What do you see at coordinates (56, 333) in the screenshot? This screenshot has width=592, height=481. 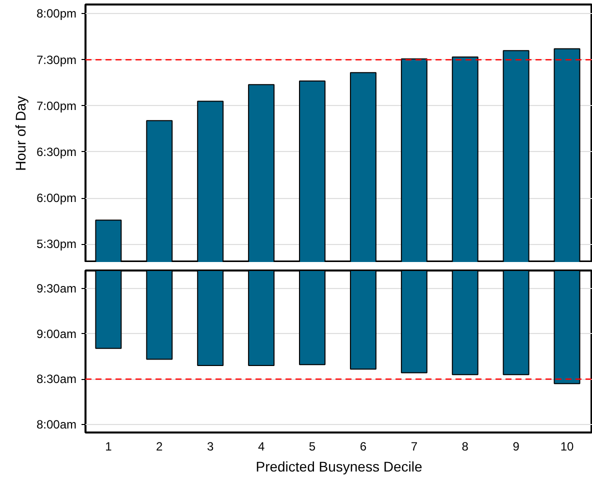 I see `y-tick-label: 9:00am` at bounding box center [56, 333].